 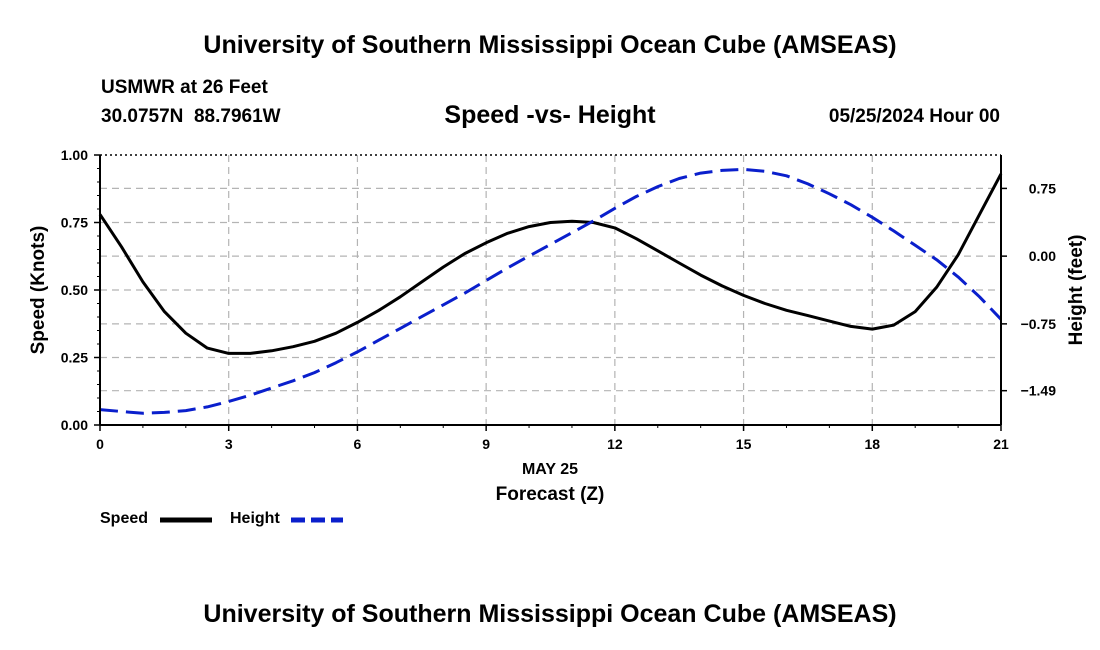 What do you see at coordinates (872, 444) in the screenshot?
I see `x-tick-label: 18` at bounding box center [872, 444].